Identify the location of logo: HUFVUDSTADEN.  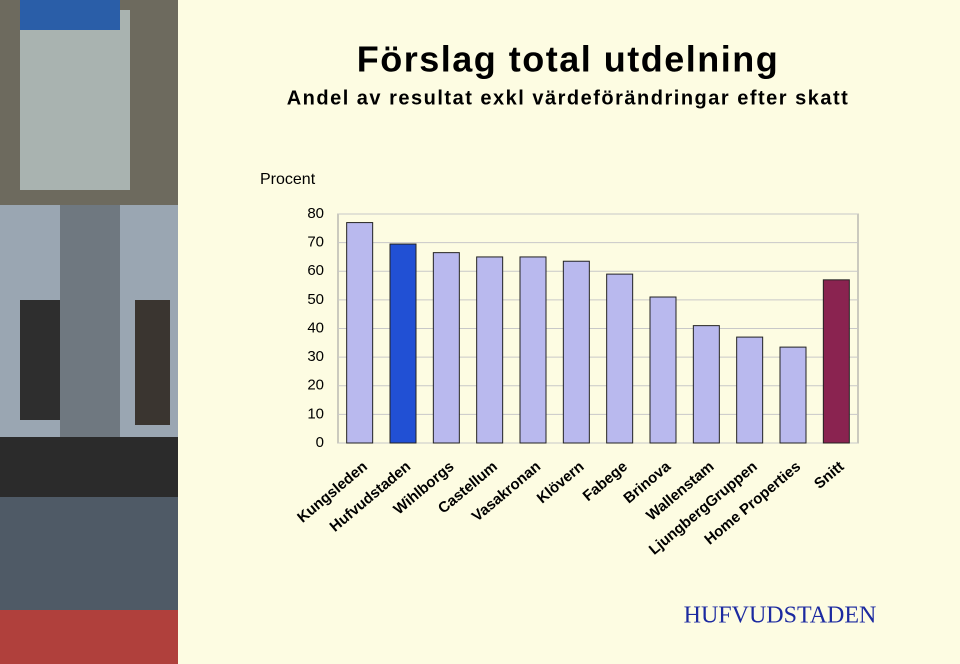
(780, 616).